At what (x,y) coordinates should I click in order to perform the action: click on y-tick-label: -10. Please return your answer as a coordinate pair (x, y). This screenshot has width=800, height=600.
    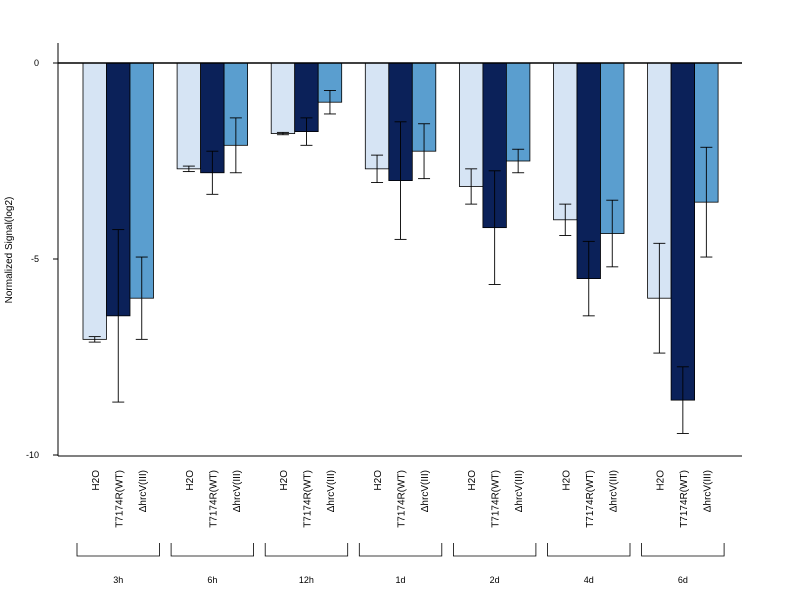
    Looking at the image, I should click on (32, 455).